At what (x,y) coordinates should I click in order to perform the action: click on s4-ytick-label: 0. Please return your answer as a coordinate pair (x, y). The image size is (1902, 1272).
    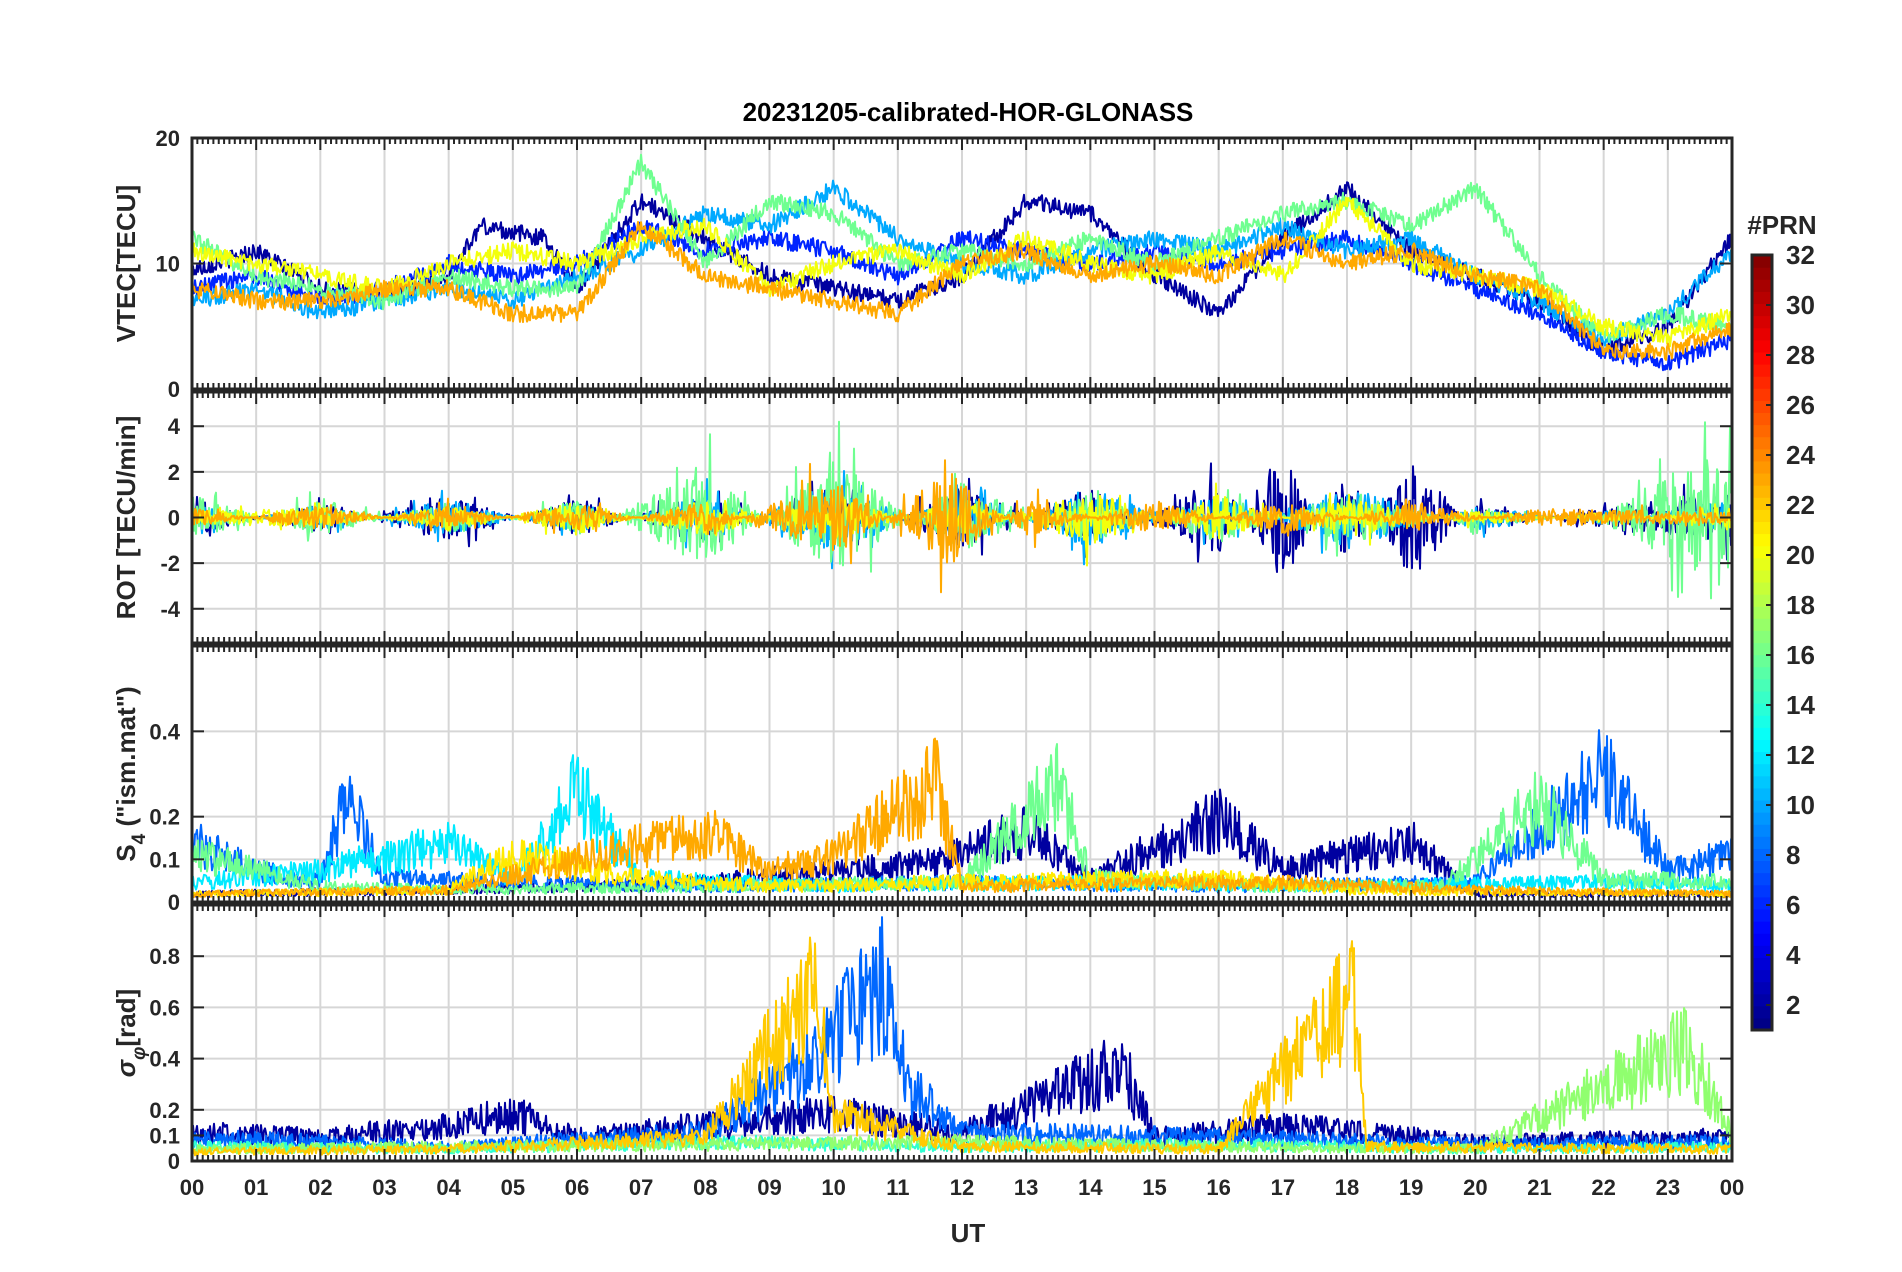
    Looking at the image, I should click on (174, 902).